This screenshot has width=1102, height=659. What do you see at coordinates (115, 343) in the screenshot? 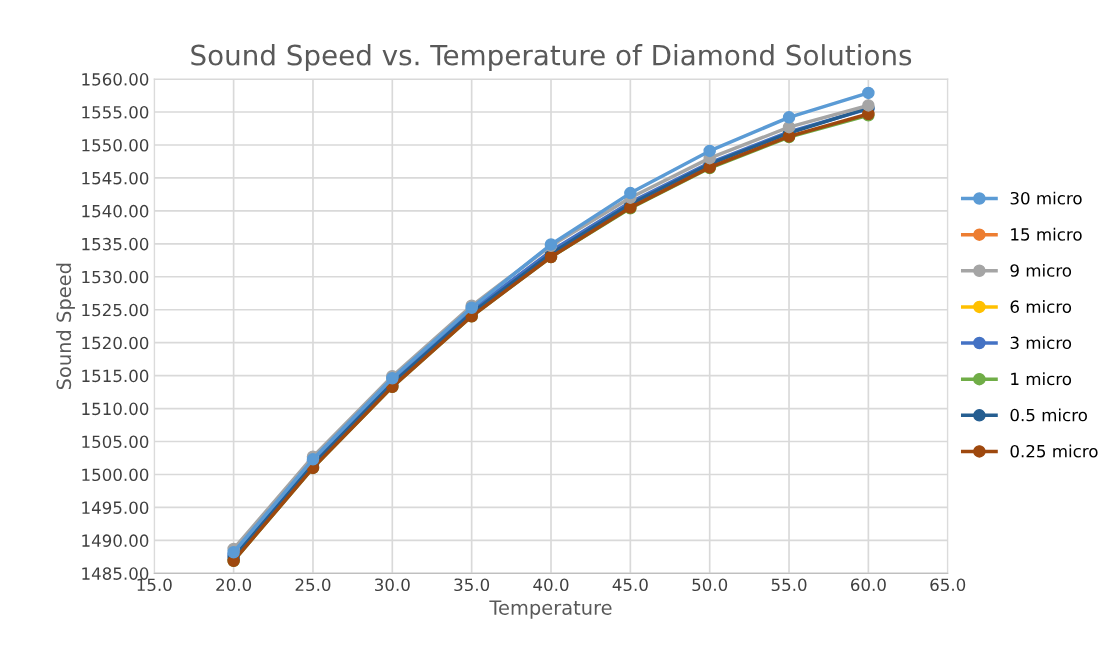
I see `y-tick-label: 1520.00` at bounding box center [115, 343].